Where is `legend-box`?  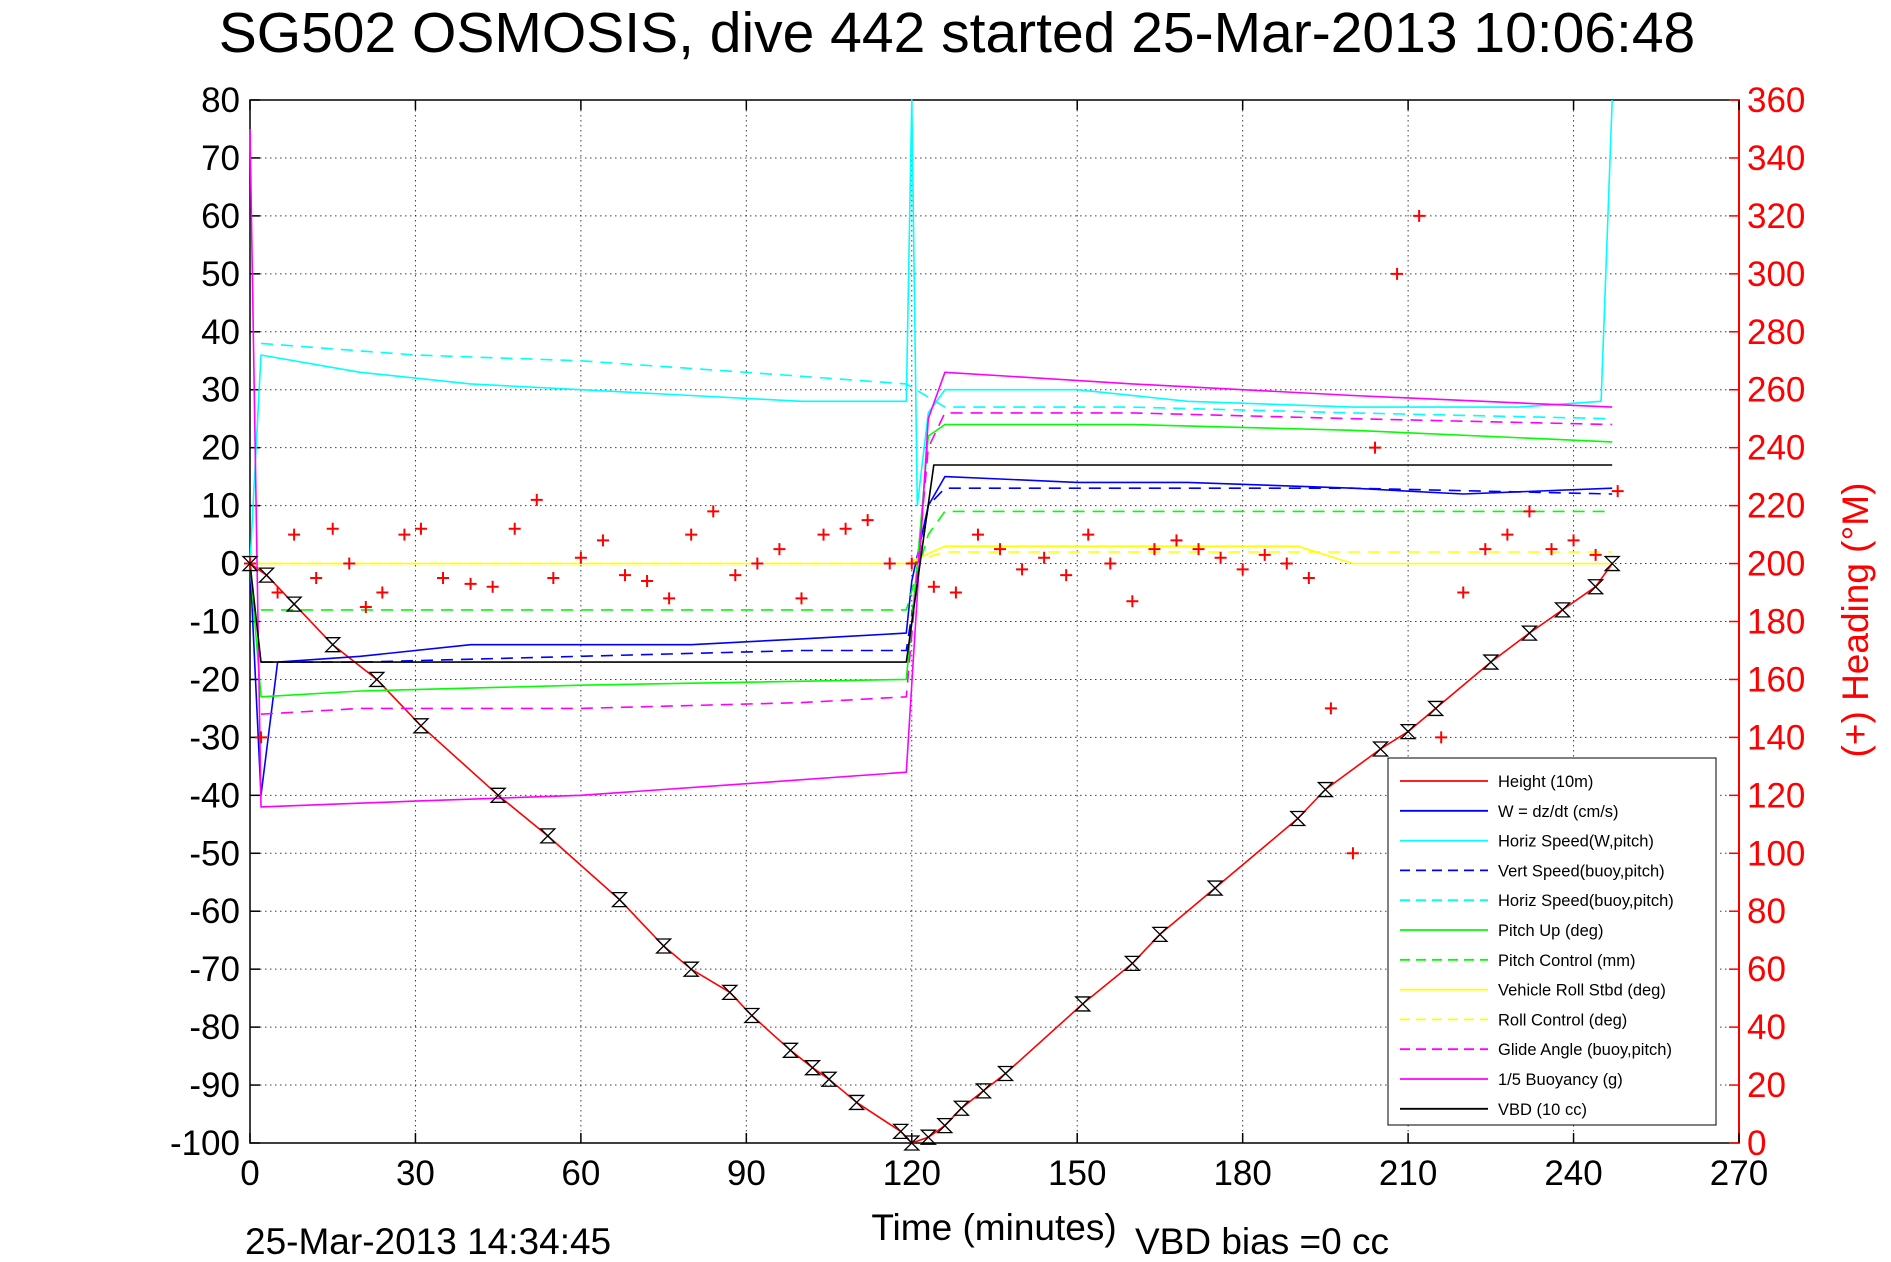
legend-box is located at coordinates (1552, 941).